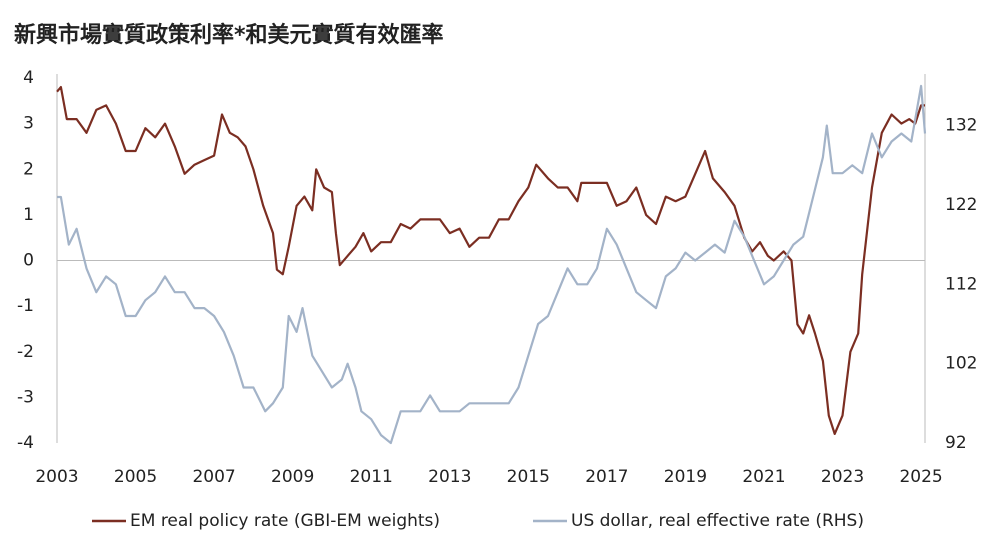 The image size is (1000, 560). What do you see at coordinates (685, 477) in the screenshot?
I see `x-tick-label: 2019` at bounding box center [685, 477].